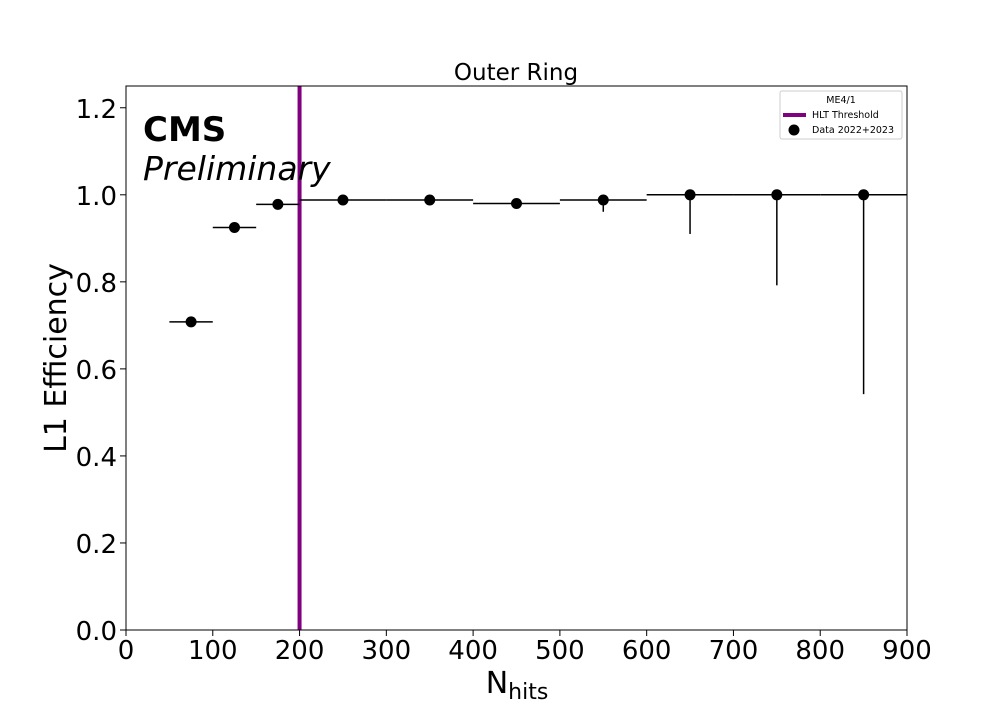 This screenshot has height=720, width=1008. Describe the element at coordinates (126, 651) in the screenshot. I see `x-tick-label: 0` at that location.